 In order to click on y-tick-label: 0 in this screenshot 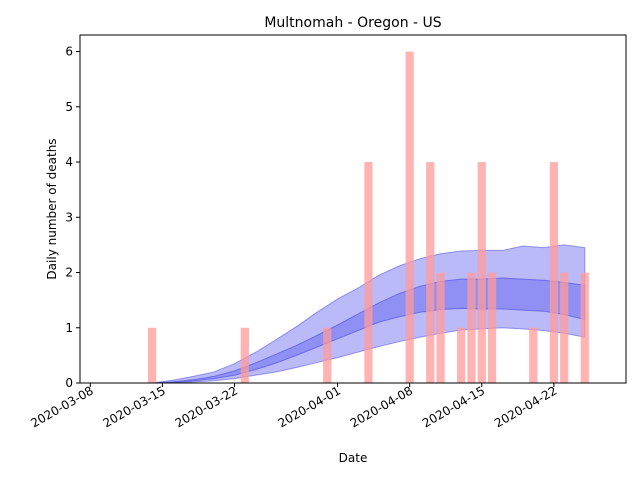, I will do `click(69, 383)`.